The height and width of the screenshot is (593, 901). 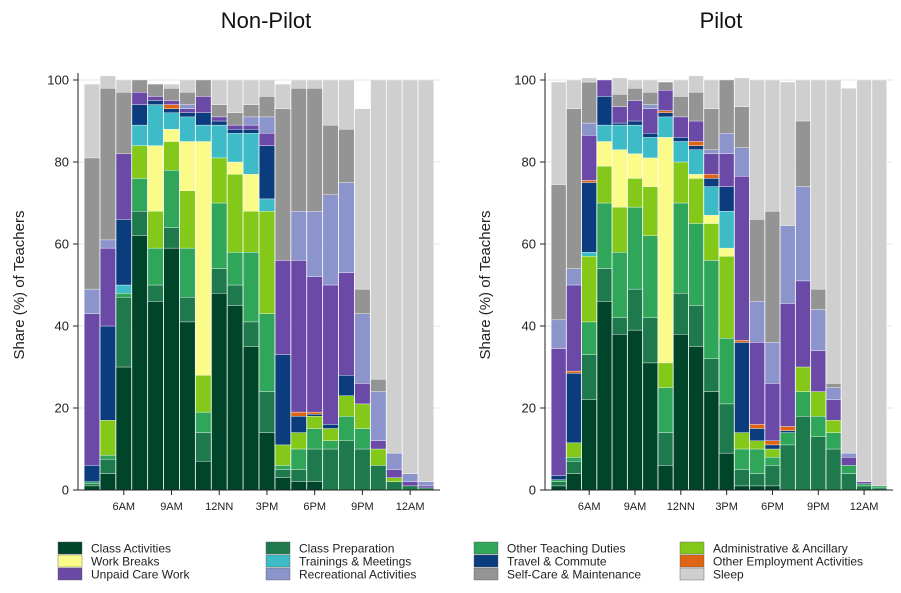 What do you see at coordinates (314, 507) in the screenshot?
I see `x-tick-label: 6PM` at bounding box center [314, 507].